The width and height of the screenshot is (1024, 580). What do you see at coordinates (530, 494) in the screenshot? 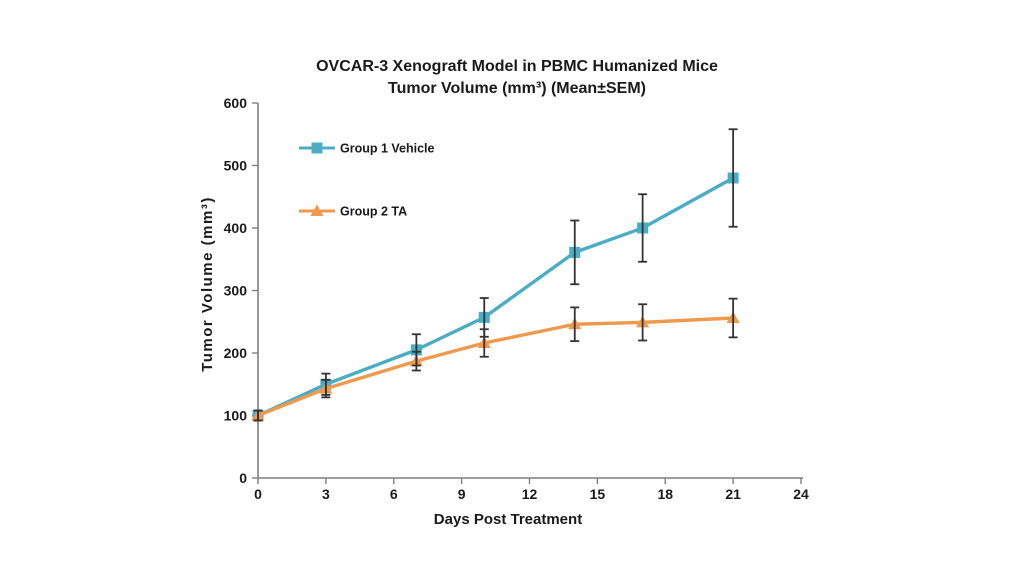
I see `x-tick-label: 12` at bounding box center [530, 494].